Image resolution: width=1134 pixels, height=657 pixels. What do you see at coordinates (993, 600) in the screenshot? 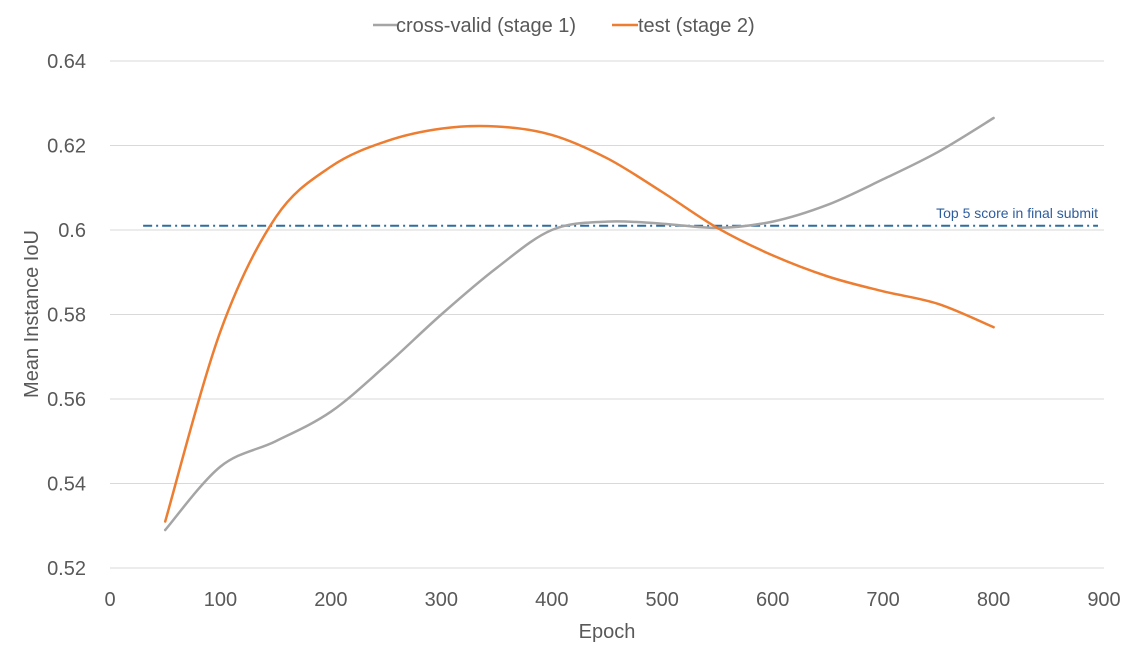
I see `x-tick-label: 800` at bounding box center [993, 600].